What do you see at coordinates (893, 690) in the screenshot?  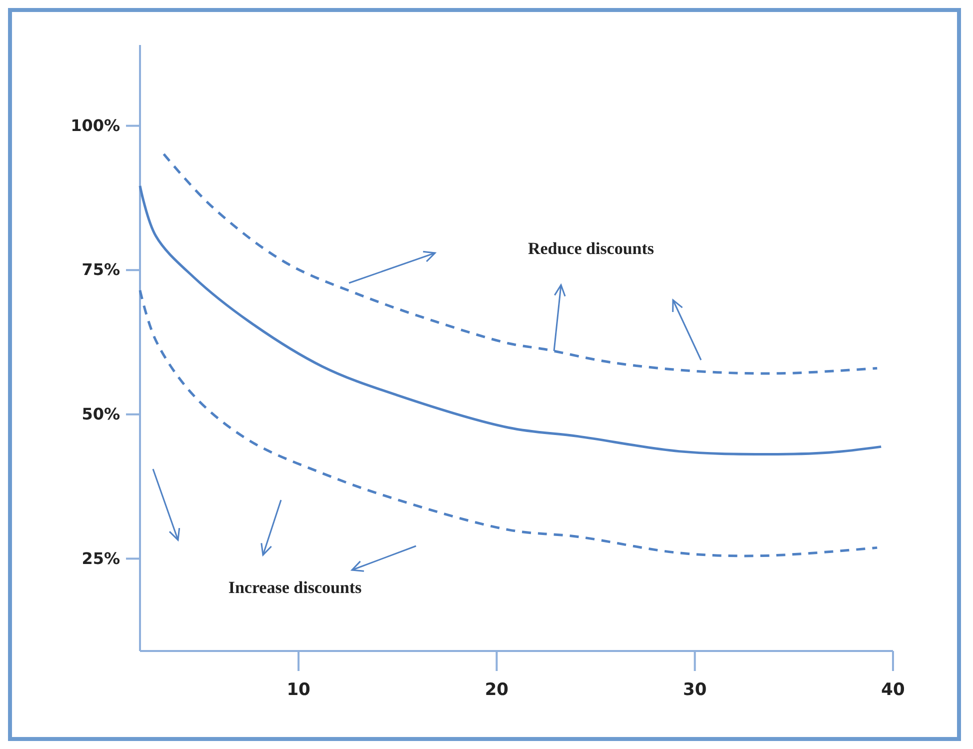 I see `x-tick-label: 40` at bounding box center [893, 690].